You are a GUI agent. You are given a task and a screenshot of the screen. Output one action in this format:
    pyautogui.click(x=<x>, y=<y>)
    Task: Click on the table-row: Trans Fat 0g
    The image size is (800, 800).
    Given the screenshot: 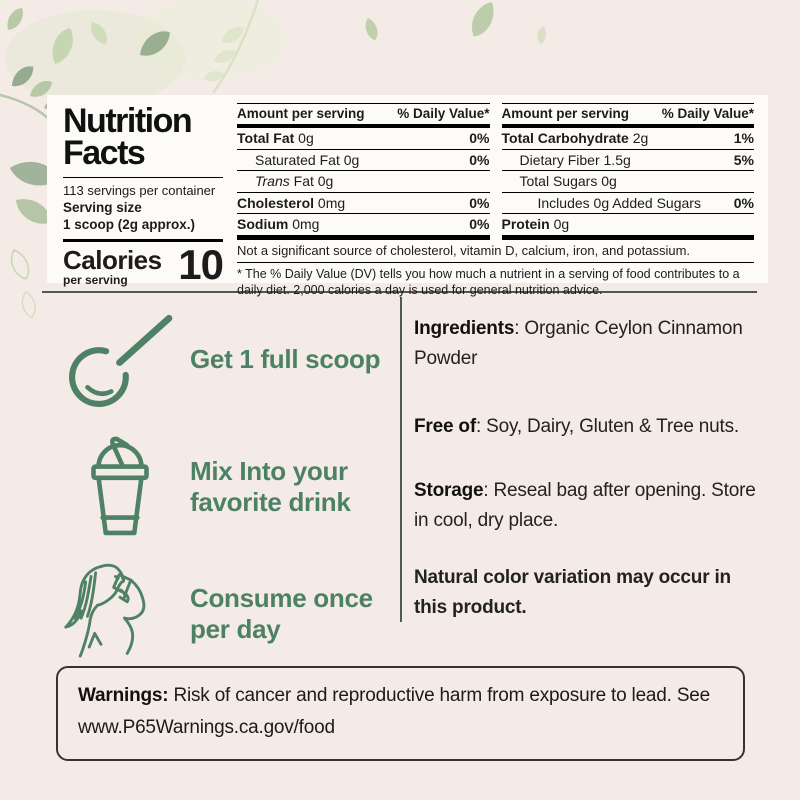 What is the action you would take?
    pyautogui.click(x=363, y=182)
    